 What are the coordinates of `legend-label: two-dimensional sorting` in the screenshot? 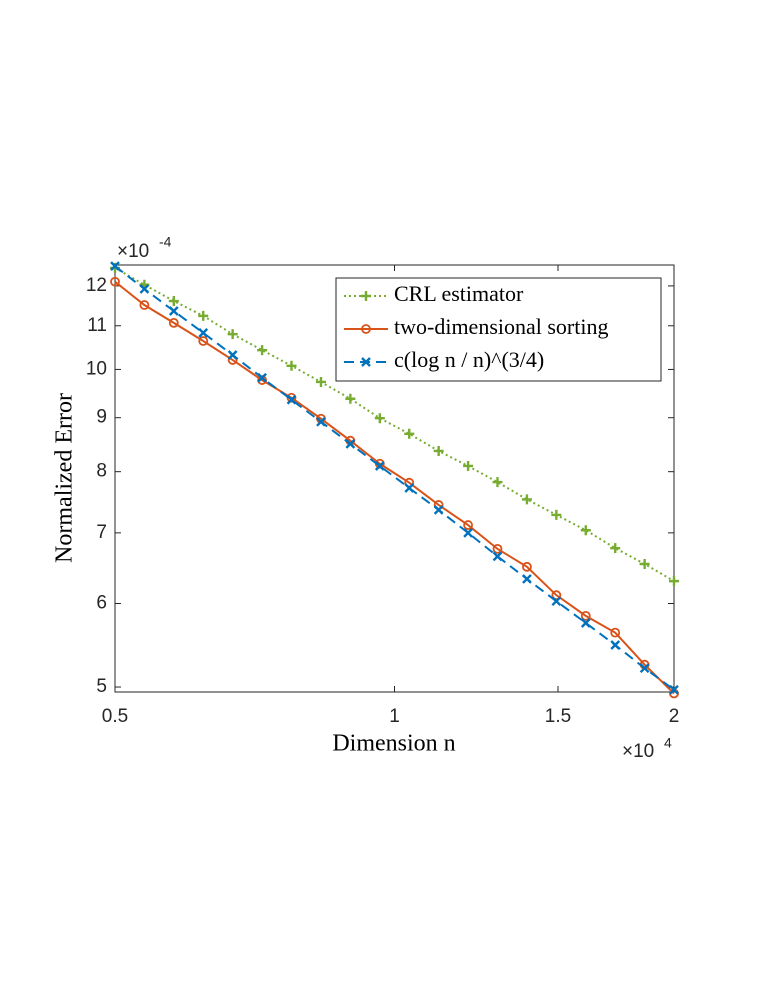 It's located at (501, 326).